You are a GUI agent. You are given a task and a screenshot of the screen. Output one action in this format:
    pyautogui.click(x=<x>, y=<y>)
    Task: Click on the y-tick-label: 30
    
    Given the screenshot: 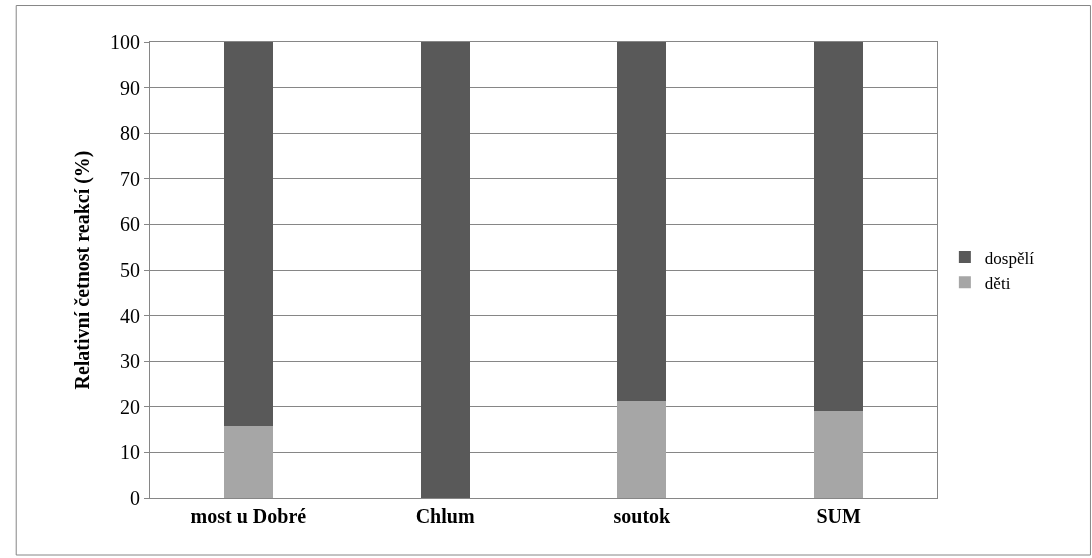 What is the action you would take?
    pyautogui.click(x=130, y=361)
    